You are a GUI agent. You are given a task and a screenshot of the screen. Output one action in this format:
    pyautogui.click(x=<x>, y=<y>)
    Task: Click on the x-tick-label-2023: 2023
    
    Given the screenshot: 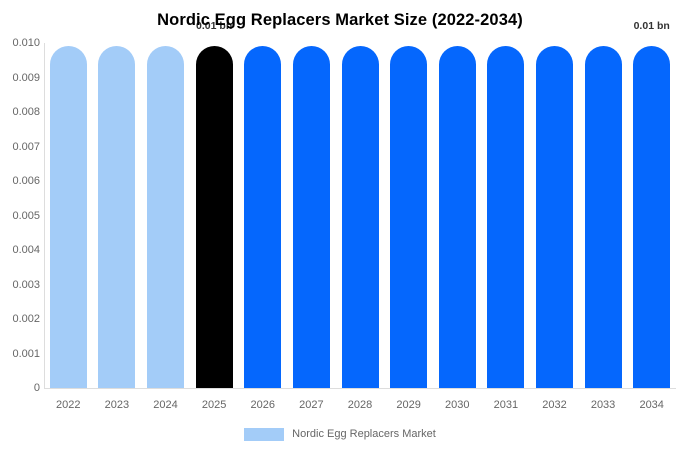 What is the action you would take?
    pyautogui.click(x=117, y=405)
    